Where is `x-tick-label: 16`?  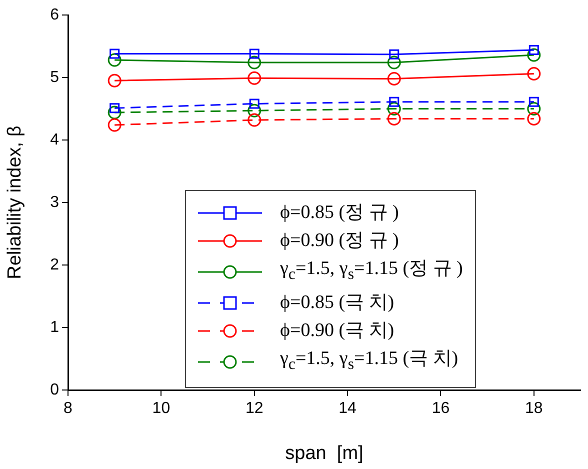
x-tick-label: 16 is located at coordinates (441, 409).